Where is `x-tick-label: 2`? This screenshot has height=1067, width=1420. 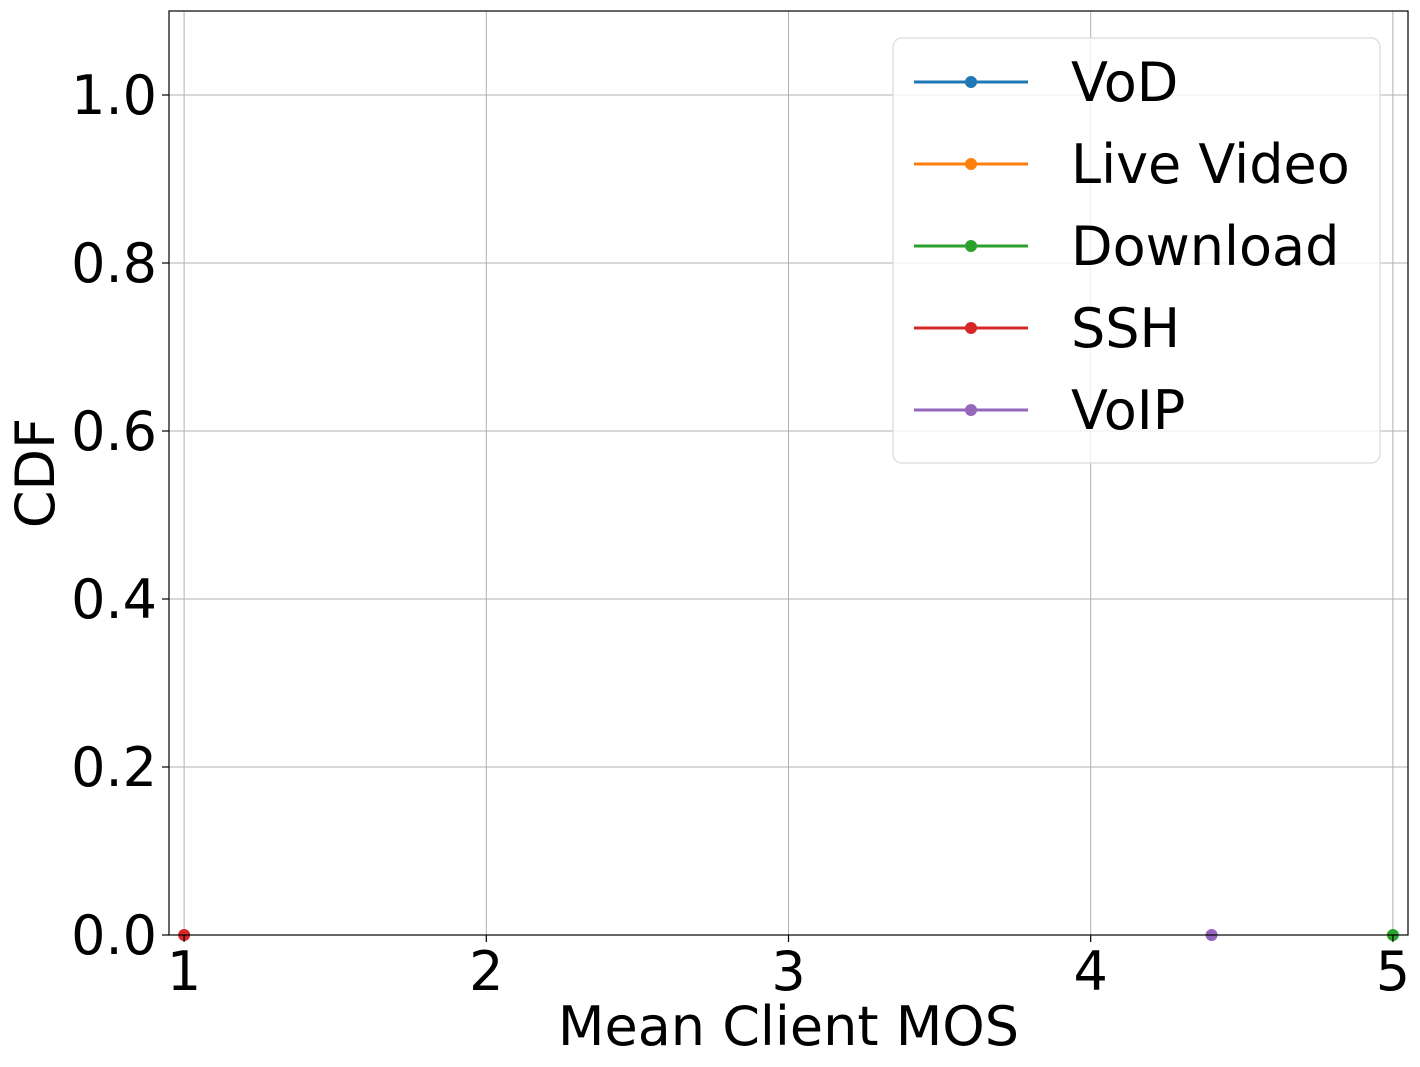
x-tick-label: 2 is located at coordinates (486, 971).